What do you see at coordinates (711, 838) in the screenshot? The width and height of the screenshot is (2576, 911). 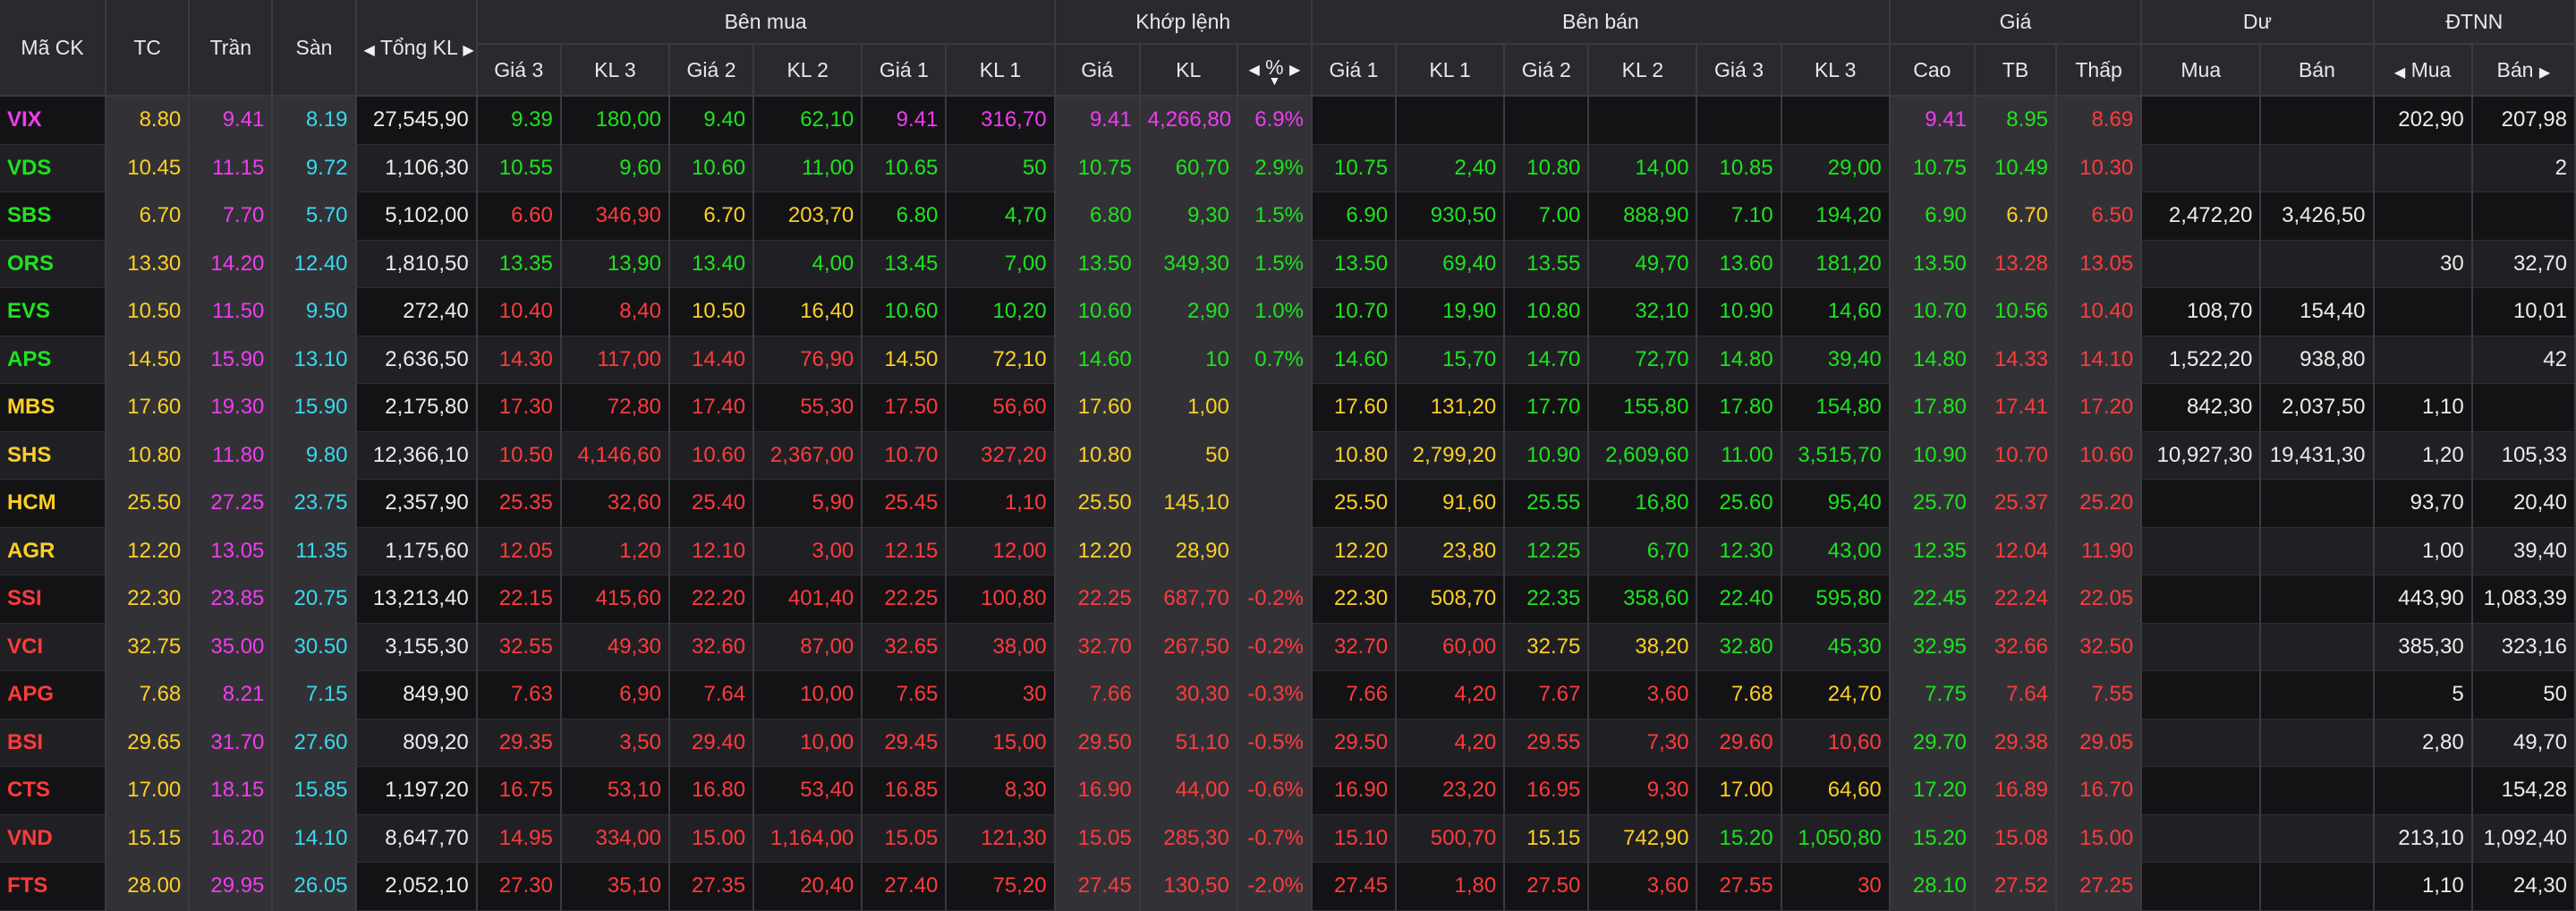 I see `buy-price2-cell: 15.00` at bounding box center [711, 838].